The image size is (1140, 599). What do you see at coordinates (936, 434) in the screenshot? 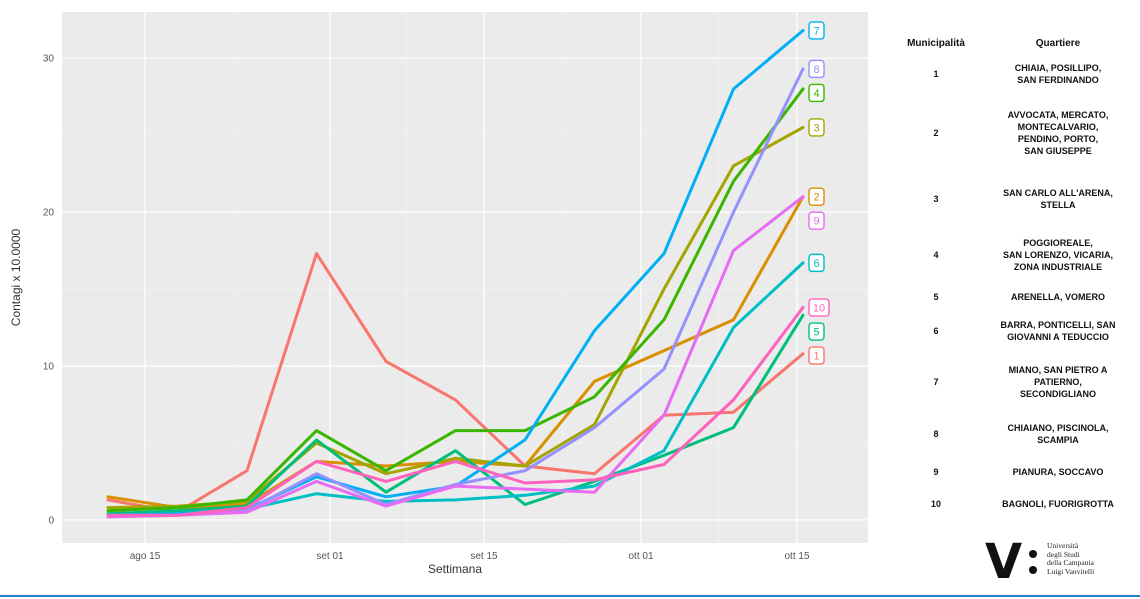
I see `municipality-number: 8` at bounding box center [936, 434].